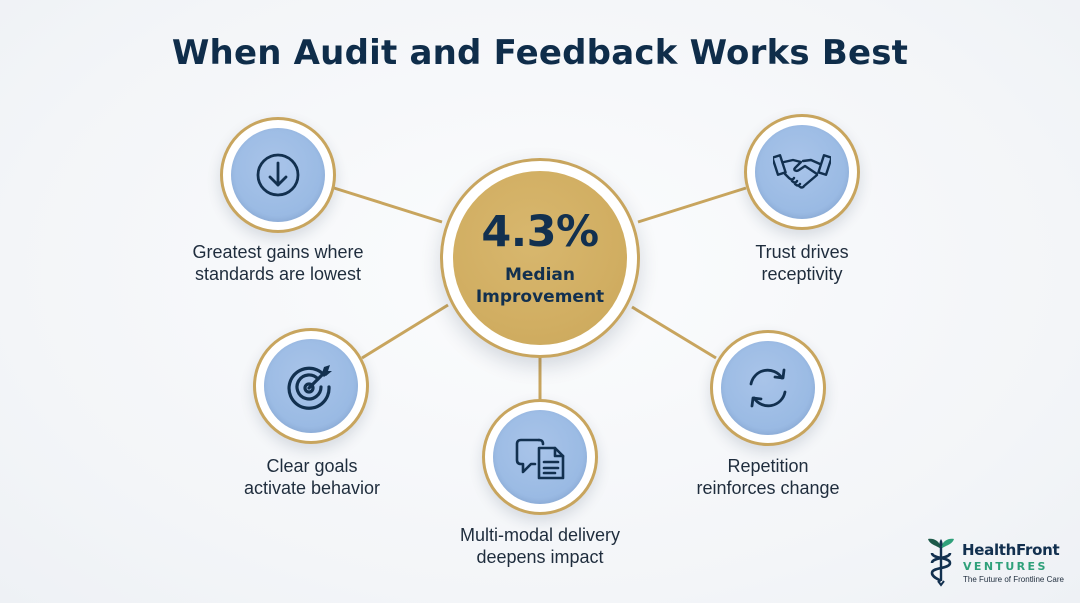  I want to click on chat-document-icon, so click(540, 459).